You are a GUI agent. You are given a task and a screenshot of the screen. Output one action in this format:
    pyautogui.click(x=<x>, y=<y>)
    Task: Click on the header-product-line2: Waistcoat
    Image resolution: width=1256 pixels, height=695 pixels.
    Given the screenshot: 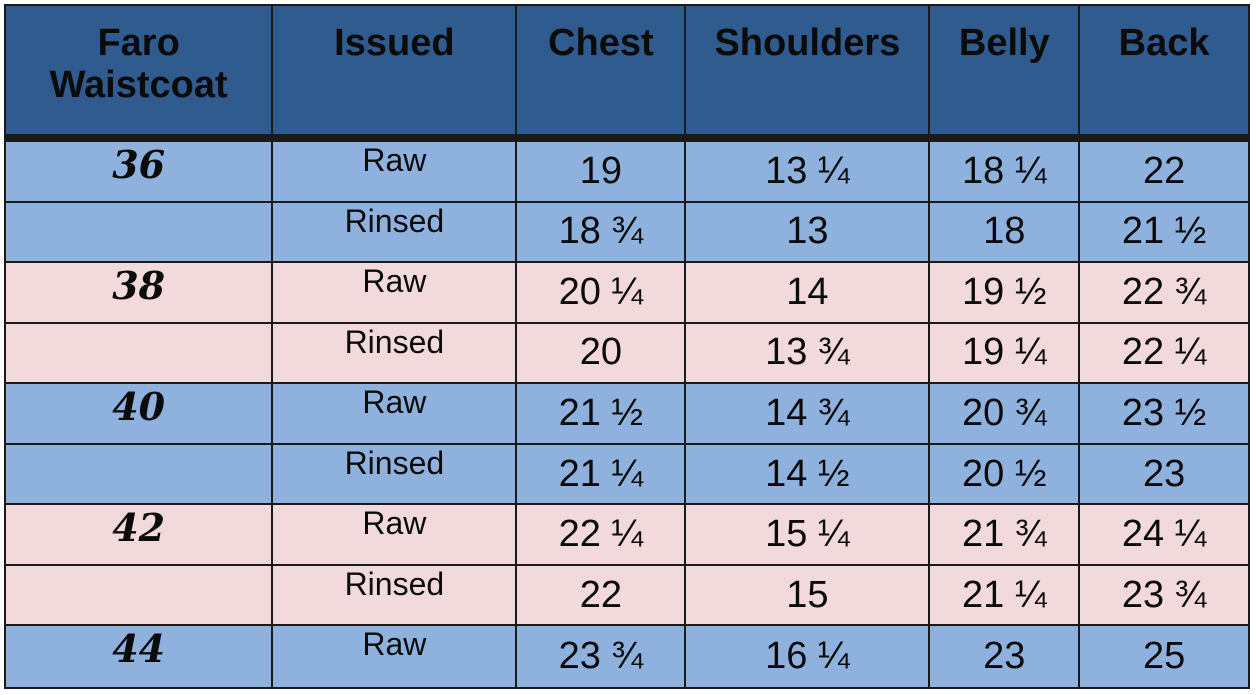 What is the action you would take?
    pyautogui.click(x=138, y=85)
    